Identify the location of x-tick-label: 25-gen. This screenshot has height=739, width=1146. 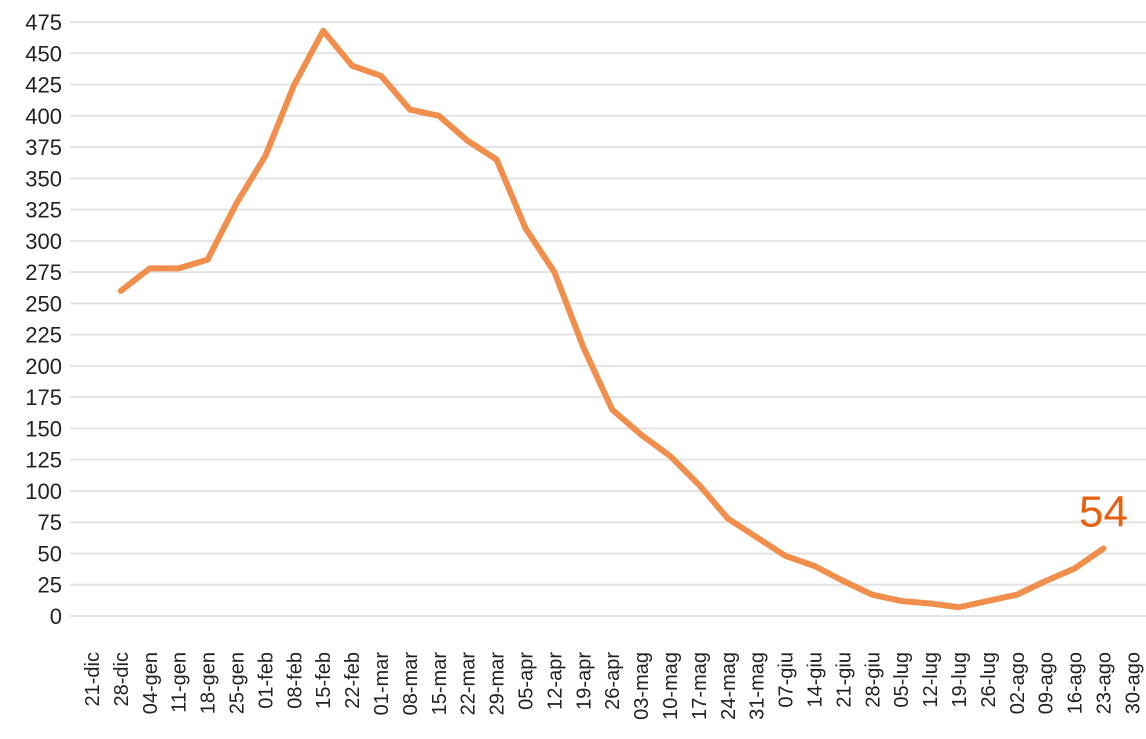
(238, 683).